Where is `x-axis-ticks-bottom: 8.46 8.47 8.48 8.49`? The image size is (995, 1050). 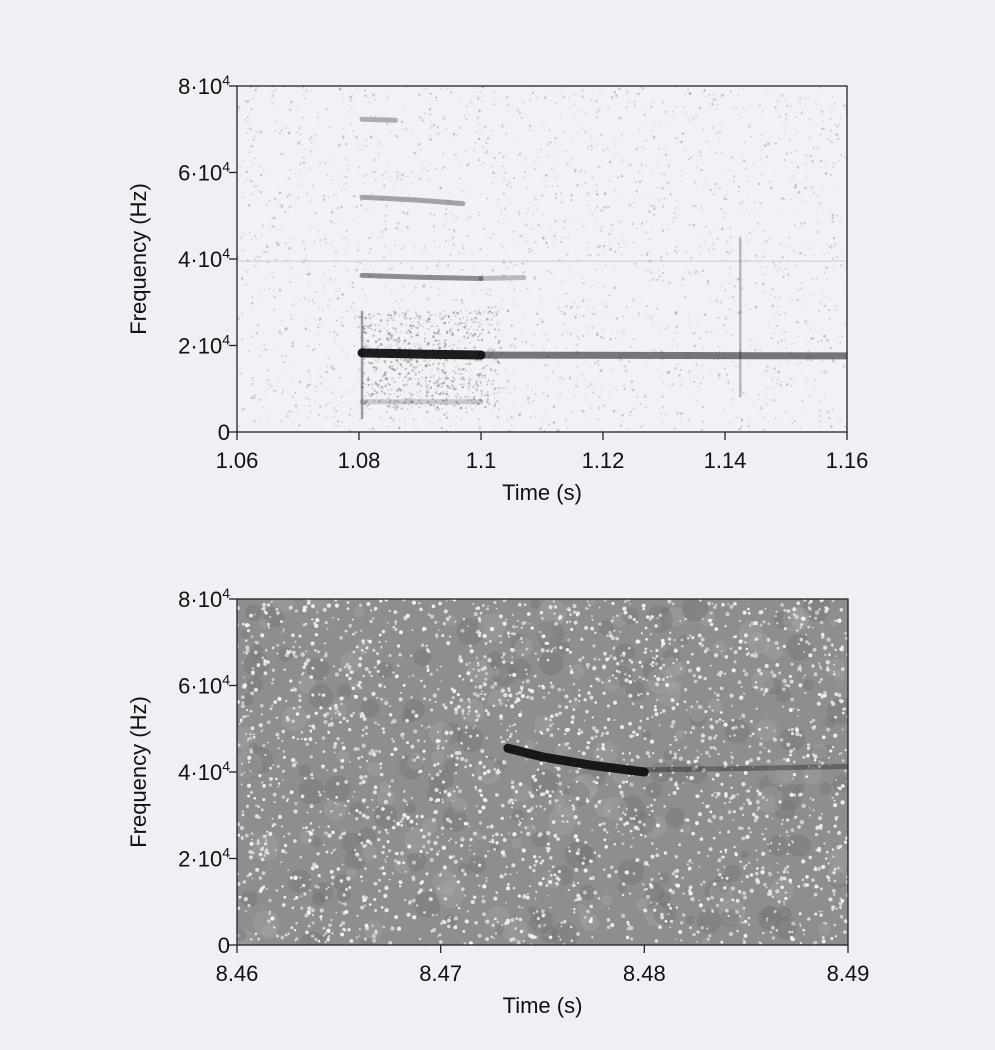 x-axis-ticks-bottom: 8.46 8.47 8.48 8.49 is located at coordinates (543, 965).